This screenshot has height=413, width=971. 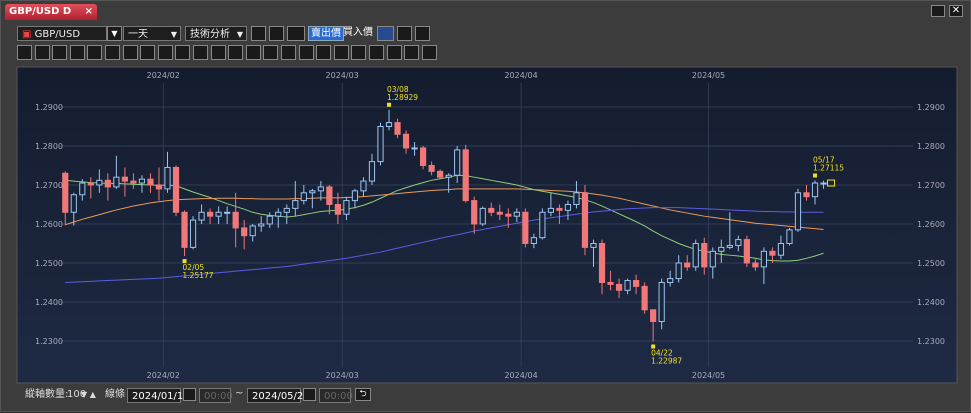 I want to click on buy: 買入價, so click(x=358, y=32).